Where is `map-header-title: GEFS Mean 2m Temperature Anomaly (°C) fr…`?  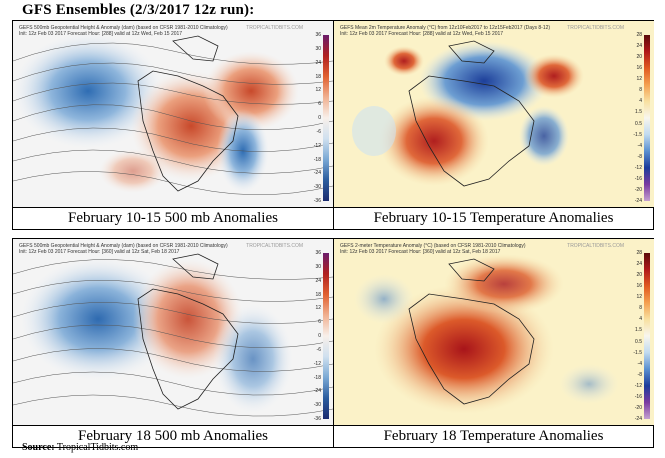
map-header-title: GEFS Mean 2m Temperature Anomaly (°C) fr… is located at coordinates (445, 28).